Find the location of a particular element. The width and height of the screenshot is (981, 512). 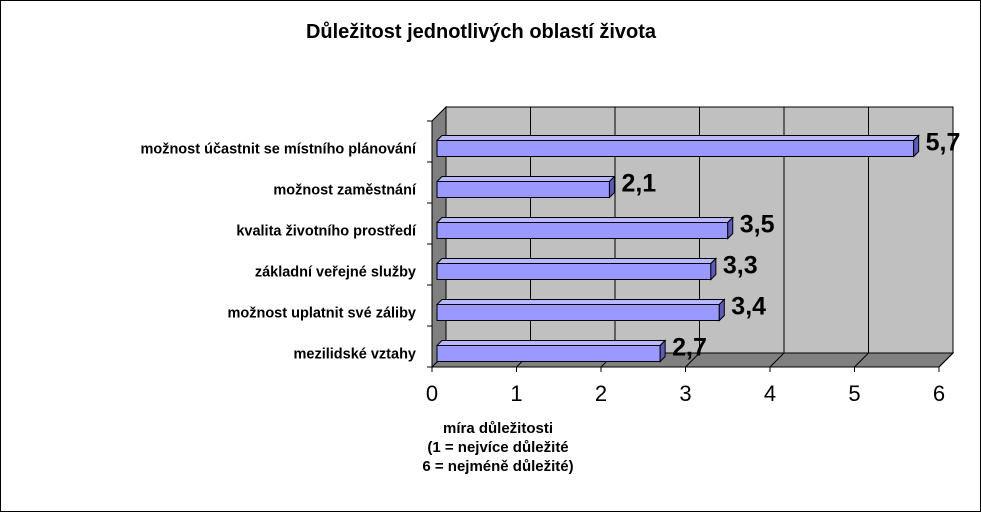

data-label: 3,5 is located at coordinates (757, 225).